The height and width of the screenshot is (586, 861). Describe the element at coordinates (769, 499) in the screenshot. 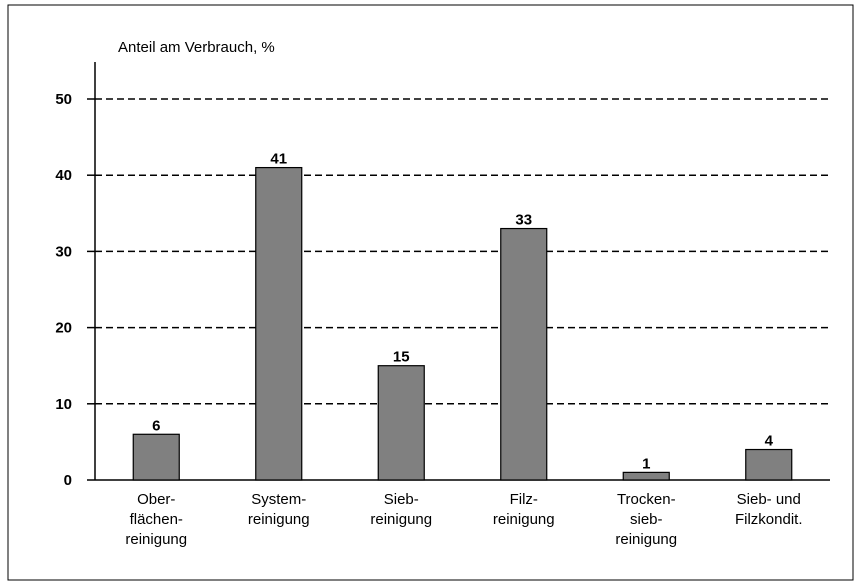

I see `x-tick-label: Sieb- und` at that location.